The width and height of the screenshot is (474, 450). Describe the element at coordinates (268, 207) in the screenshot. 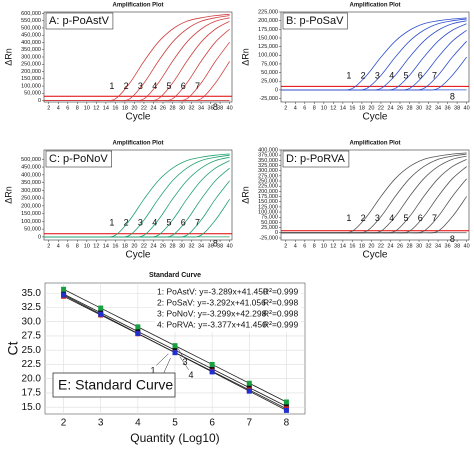

I see `y-tick-label: 125,000` at that location.